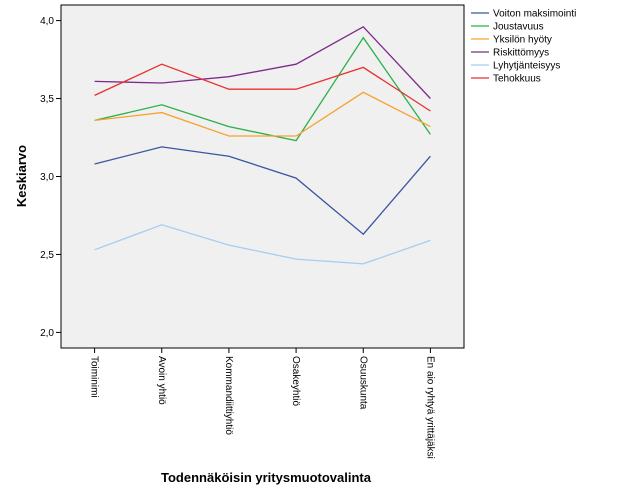 Image resolution: width=626 pixels, height=501 pixels. Describe the element at coordinates (47, 99) in the screenshot. I see `y-tick-label: 3,5` at that location.